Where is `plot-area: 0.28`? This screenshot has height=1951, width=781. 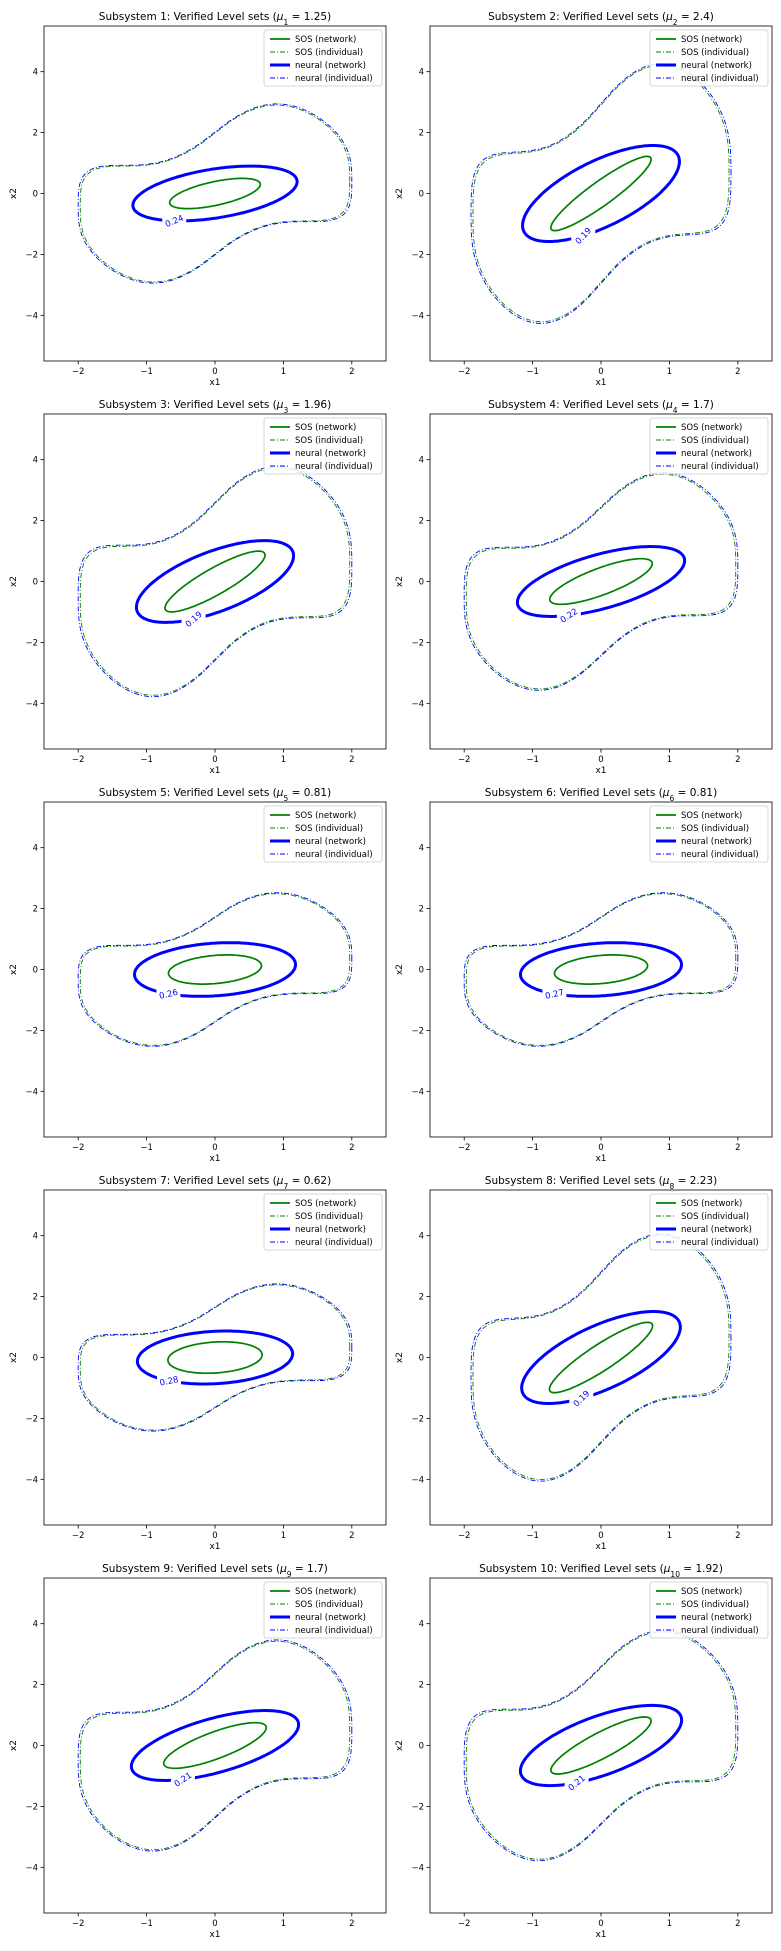
plot-area: 0.28 is located at coordinates (215, 1357).